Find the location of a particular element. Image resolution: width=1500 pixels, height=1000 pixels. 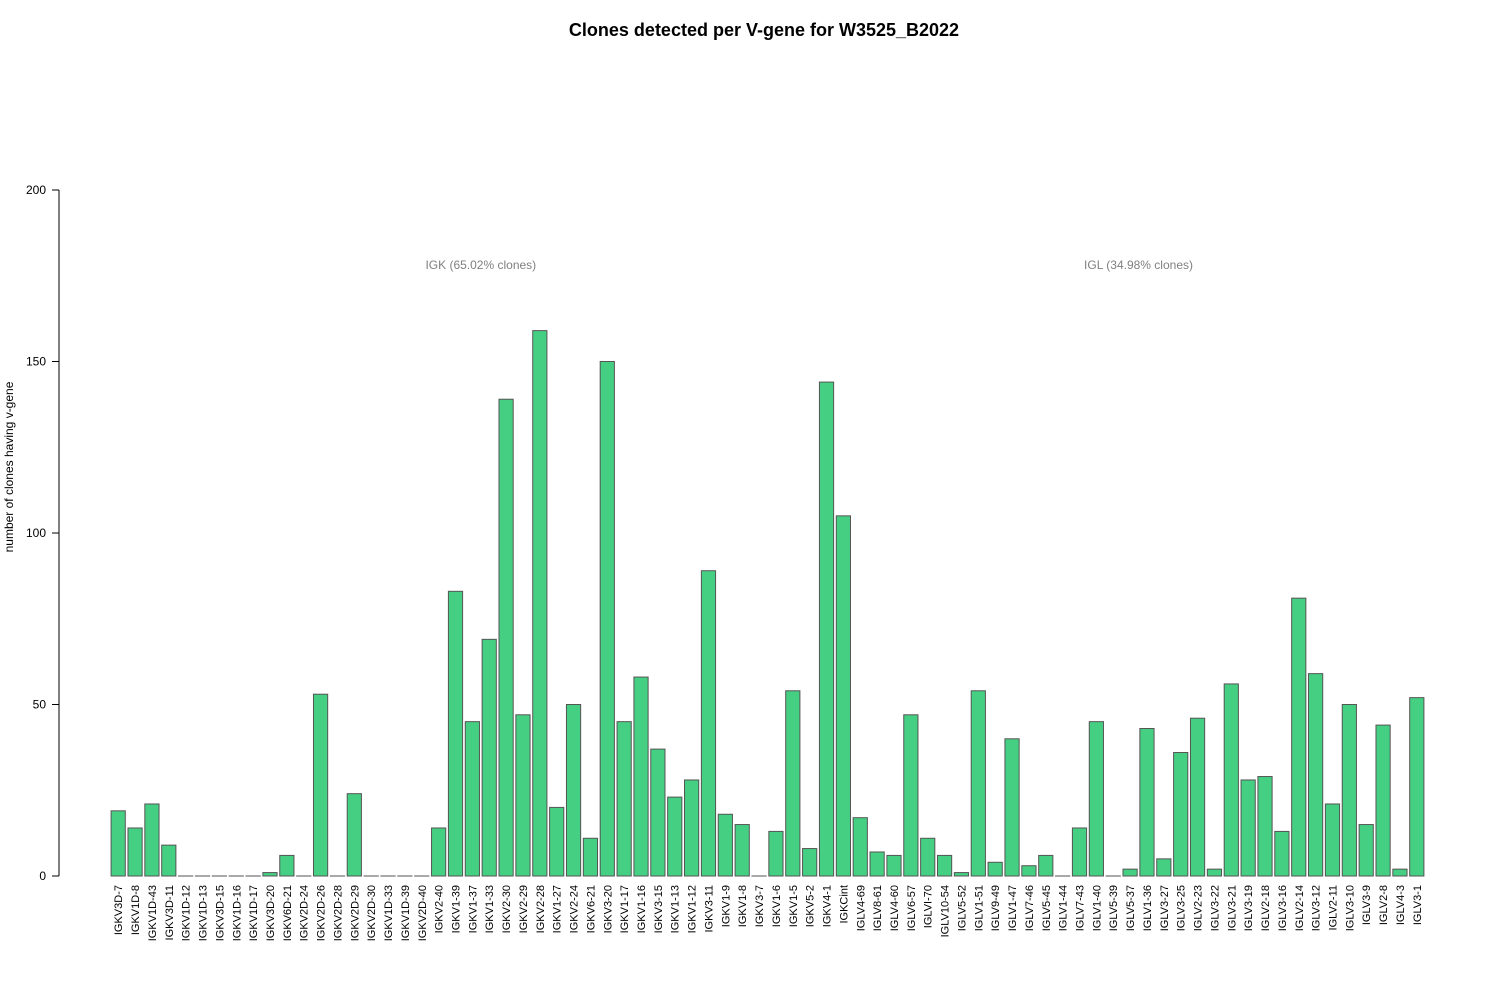

x-tick-label: IGKV2D-28 is located at coordinates (338, 913).